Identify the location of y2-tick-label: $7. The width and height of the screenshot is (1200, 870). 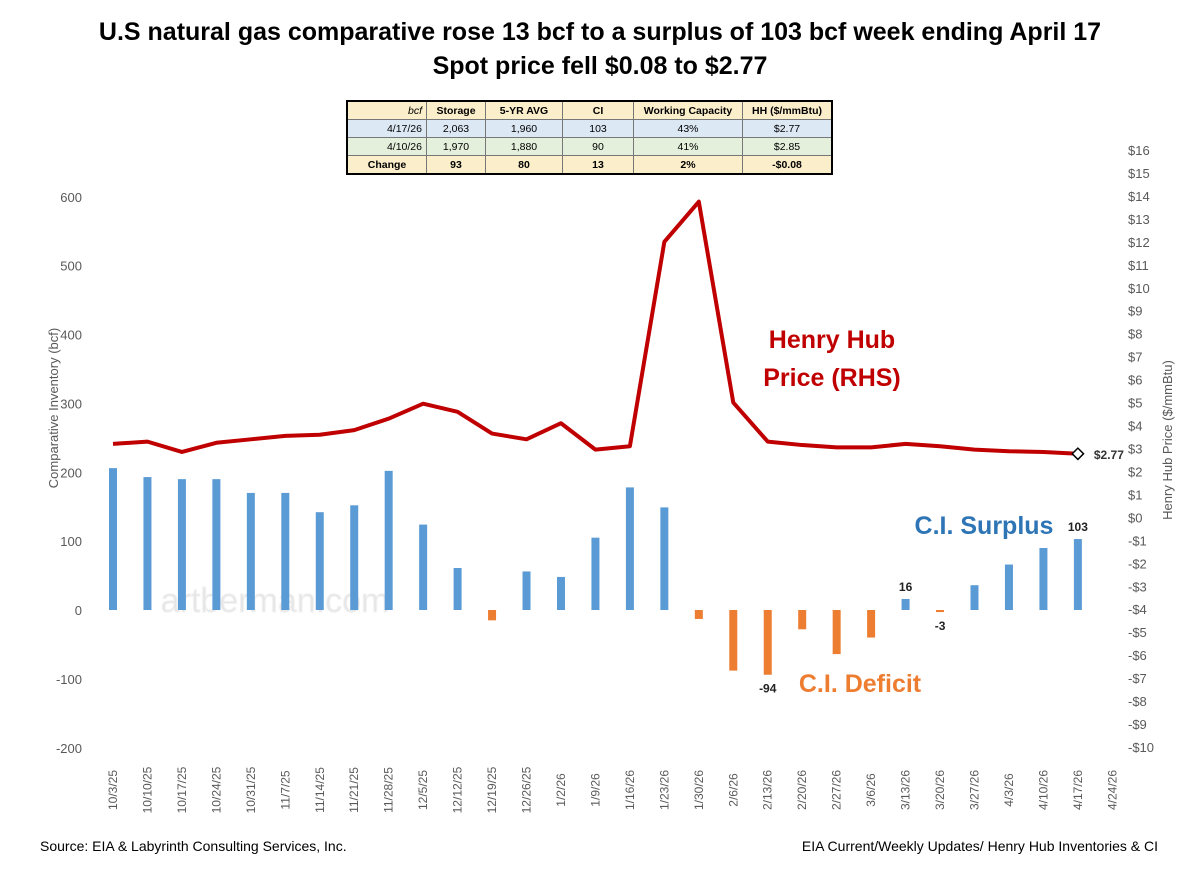
(1135, 357).